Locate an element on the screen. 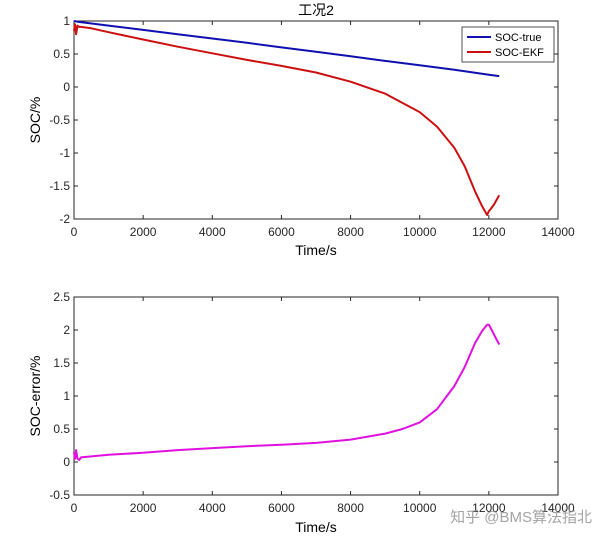 The image size is (600, 541). top-x-tick-label: 0 is located at coordinates (74, 232).